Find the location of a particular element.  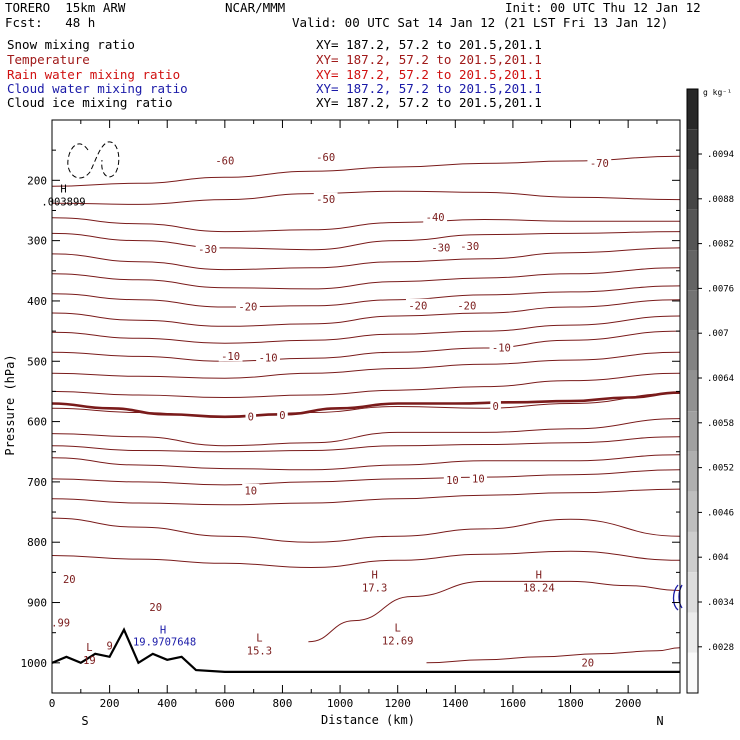

x-tick-label-8: 1600 is located at coordinates (513, 703).